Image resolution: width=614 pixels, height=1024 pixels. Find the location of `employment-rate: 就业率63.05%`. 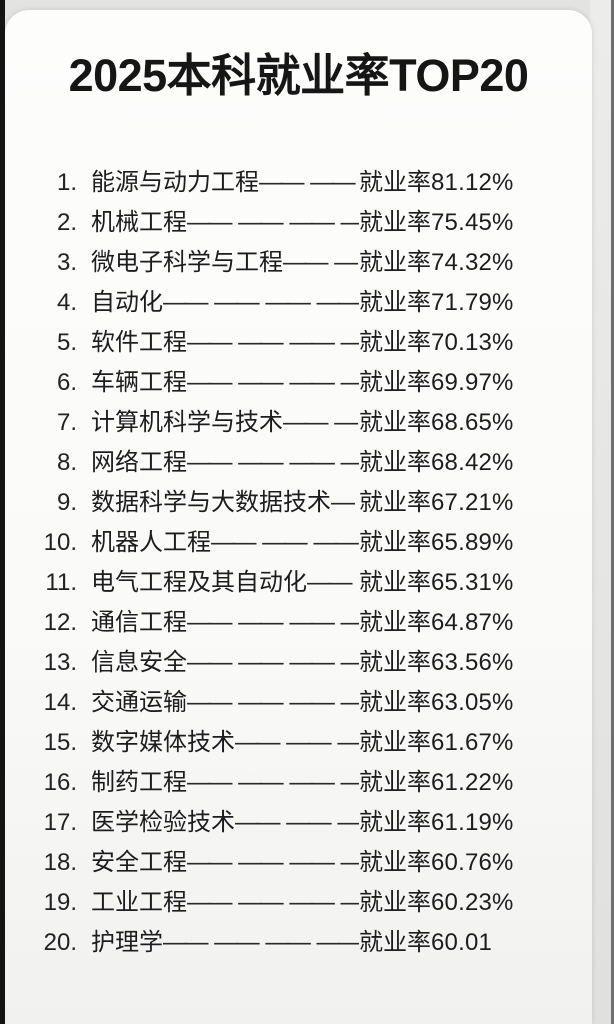

employment-rate: 就业率63.05% is located at coordinates (436, 703).